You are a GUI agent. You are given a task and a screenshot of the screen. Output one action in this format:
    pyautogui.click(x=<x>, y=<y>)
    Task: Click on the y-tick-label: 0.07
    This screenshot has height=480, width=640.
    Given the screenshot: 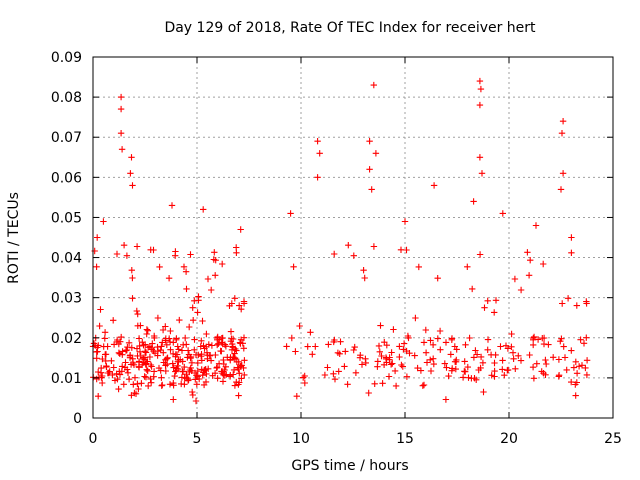 What is the action you would take?
    pyautogui.click(x=66, y=138)
    